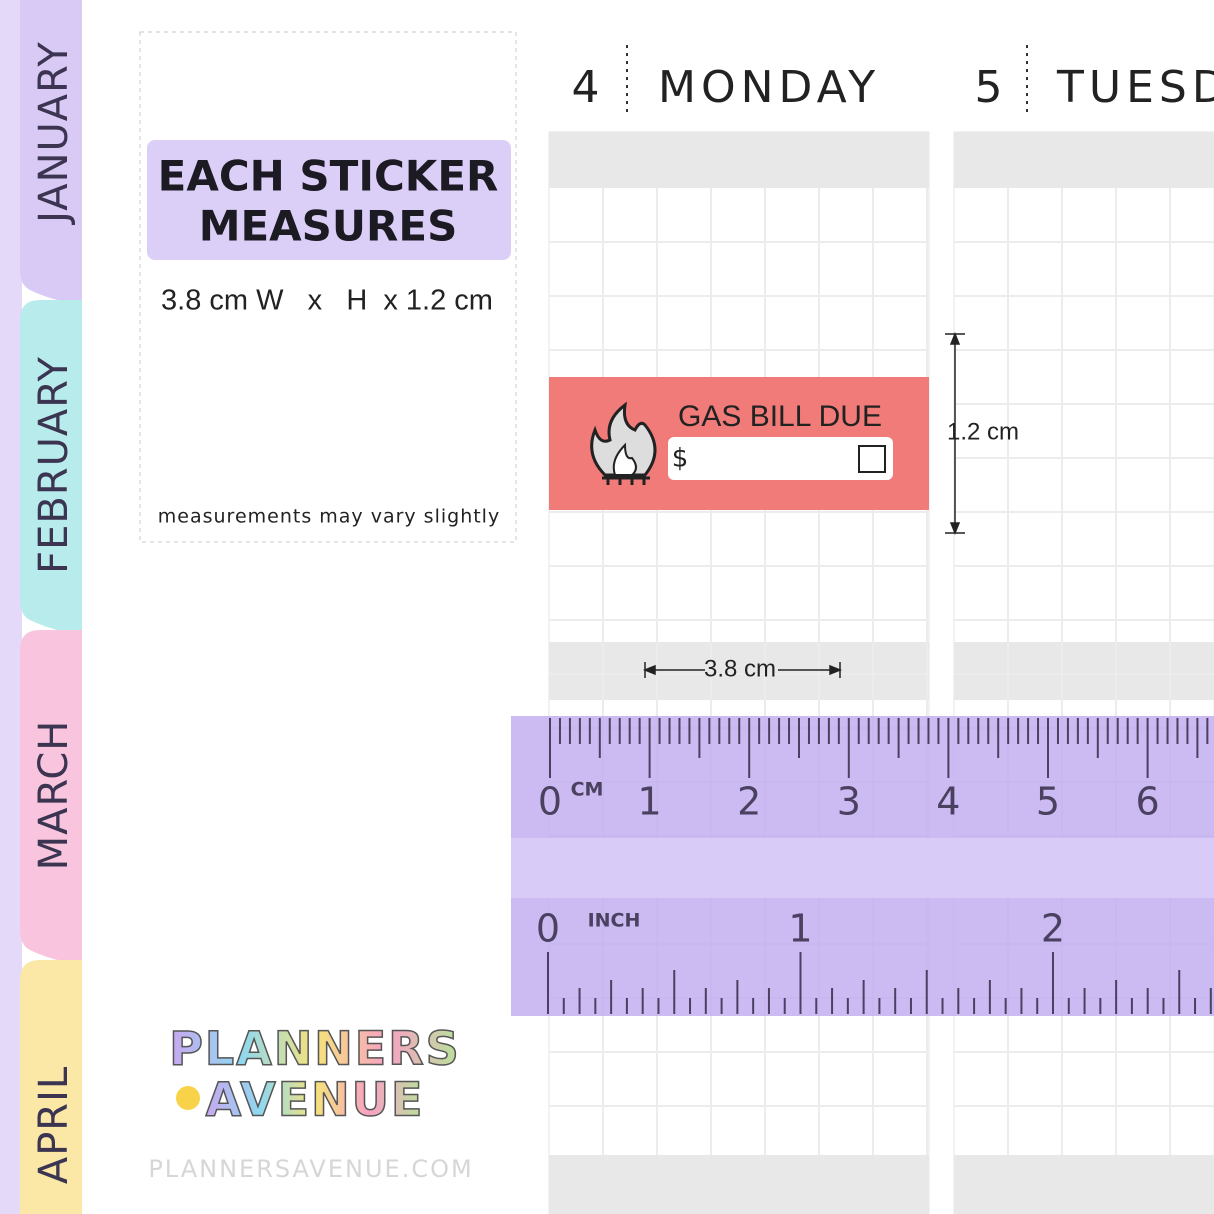 The image size is (1214, 1214). What do you see at coordinates (991, 87) in the screenshot?
I see `day-number: 5` at bounding box center [991, 87].